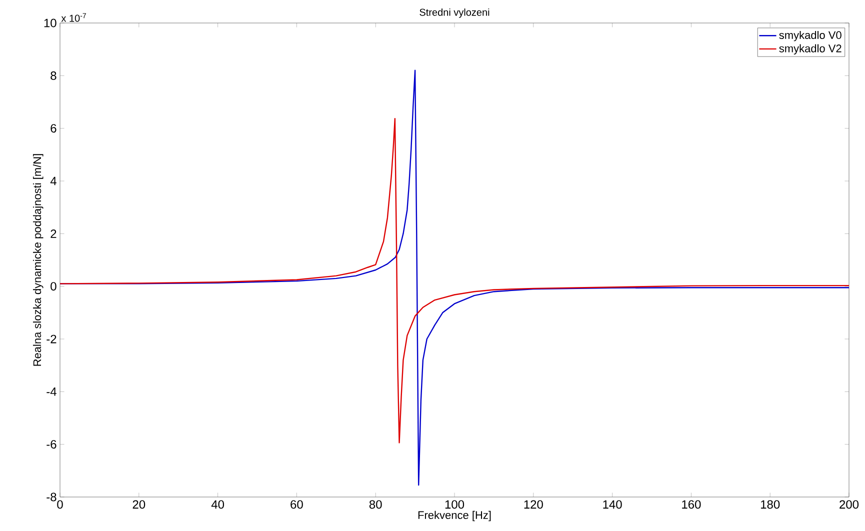 The height and width of the screenshot is (531, 865). What do you see at coordinates (50, 23) in the screenshot?
I see `y-tick-label: 10` at bounding box center [50, 23].